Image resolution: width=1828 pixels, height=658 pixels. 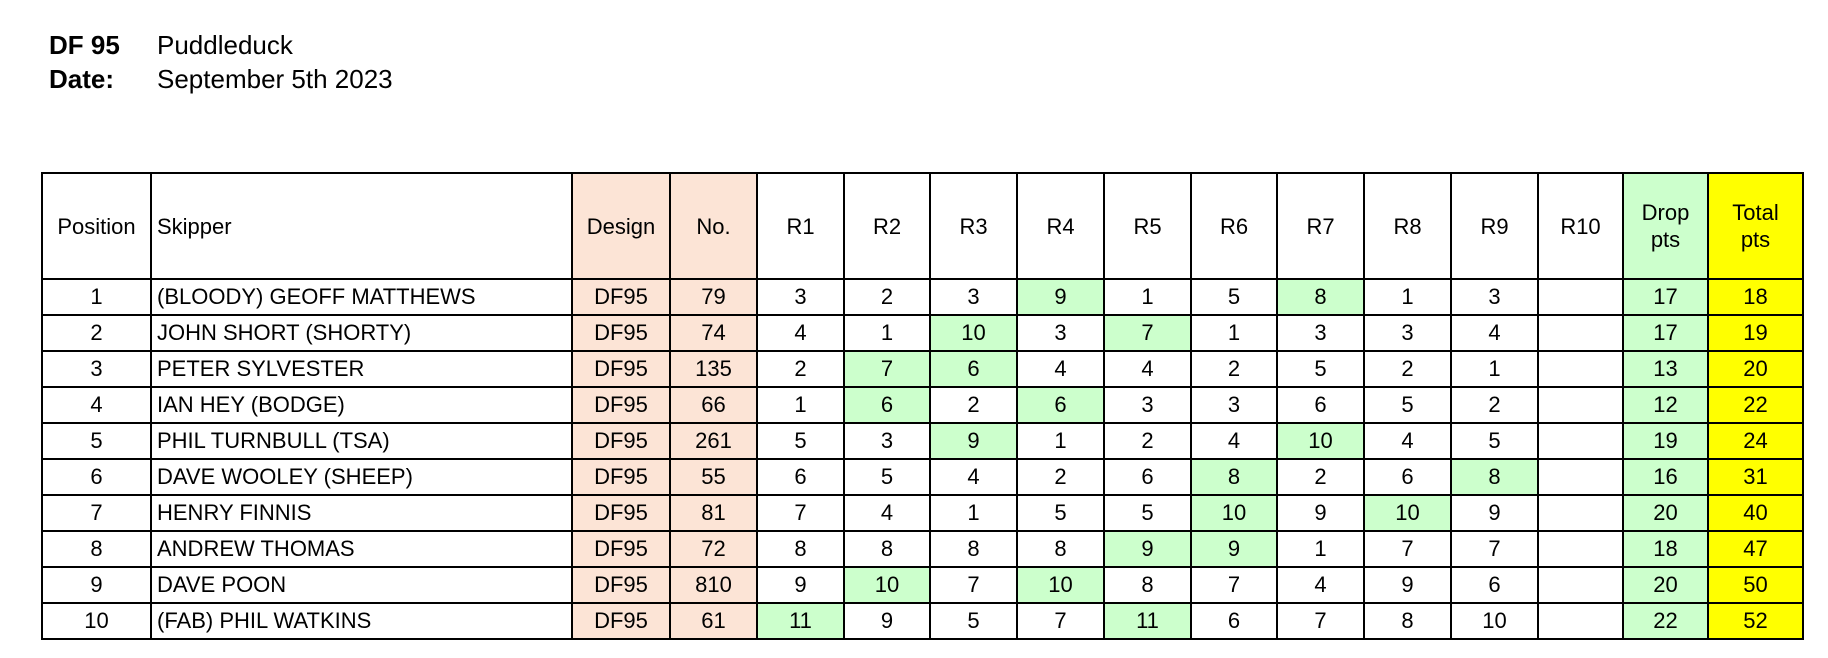 I want to click on position-cell: 6, so click(x=96, y=477).